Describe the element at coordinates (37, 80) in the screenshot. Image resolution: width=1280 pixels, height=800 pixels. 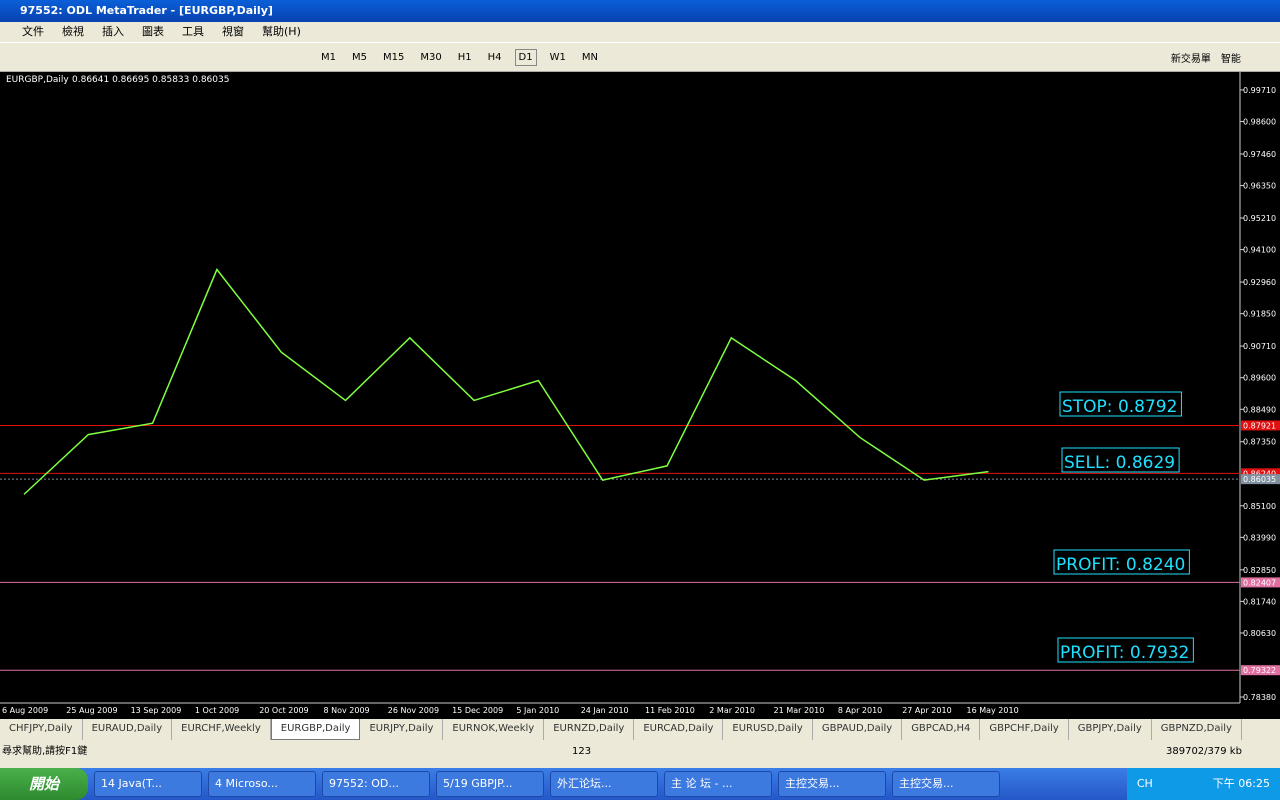
I see `chart-symbol: EURGBP,Daily` at that location.